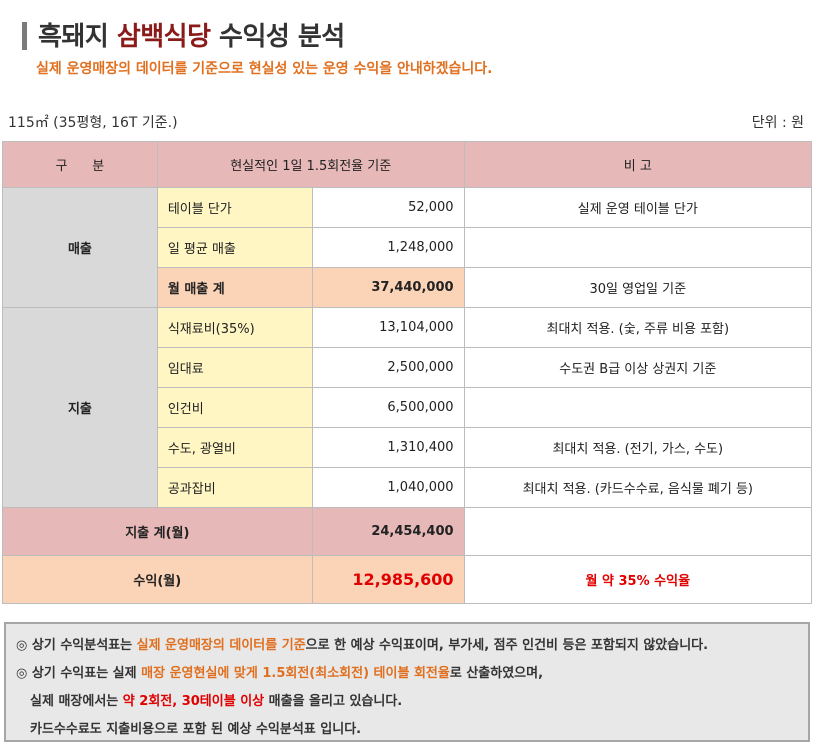  Describe the element at coordinates (80, 407) in the screenshot. I see `category-expenses: 지출` at that location.